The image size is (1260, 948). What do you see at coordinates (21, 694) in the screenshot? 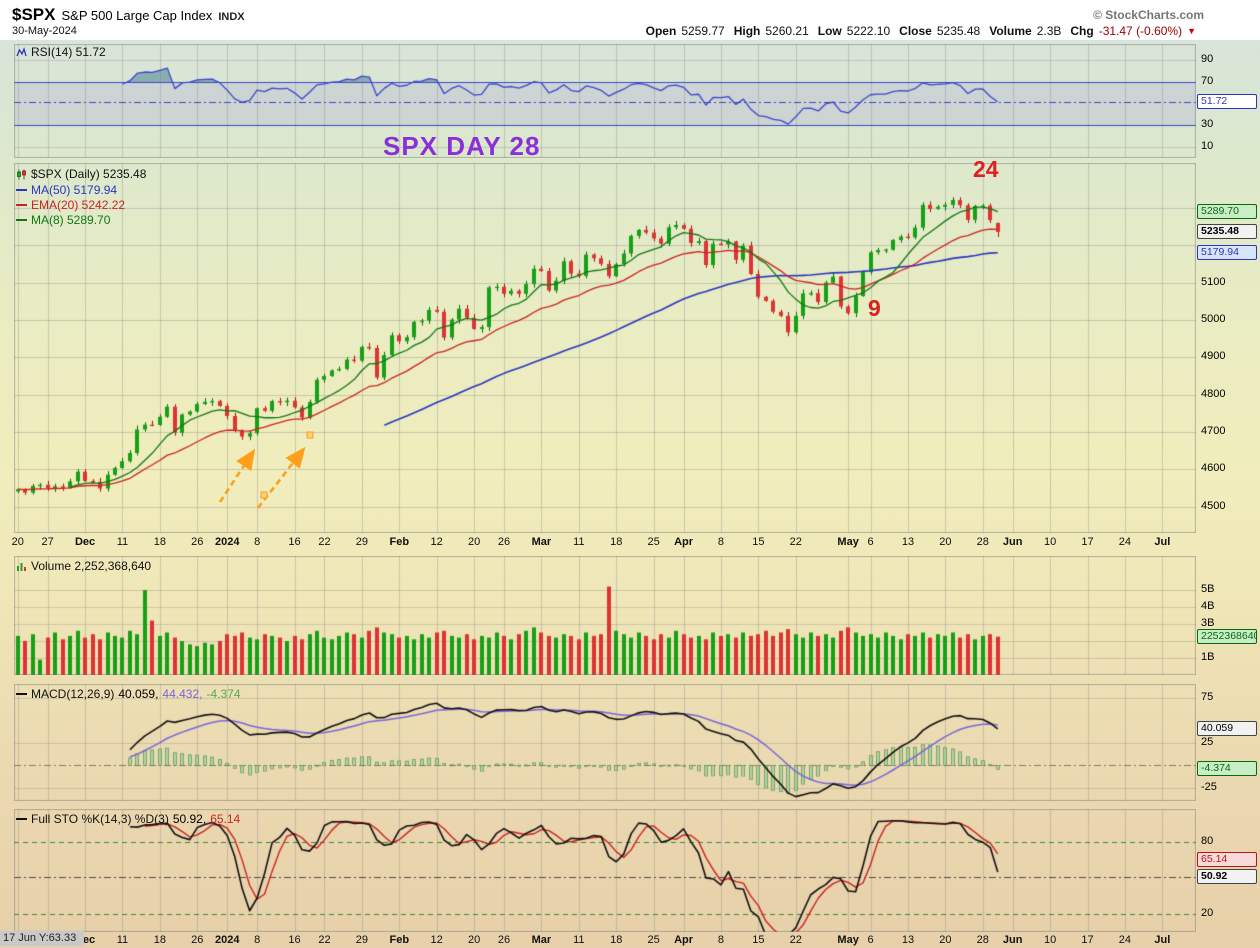
I see `macd-line-swatch` at bounding box center [21, 694].